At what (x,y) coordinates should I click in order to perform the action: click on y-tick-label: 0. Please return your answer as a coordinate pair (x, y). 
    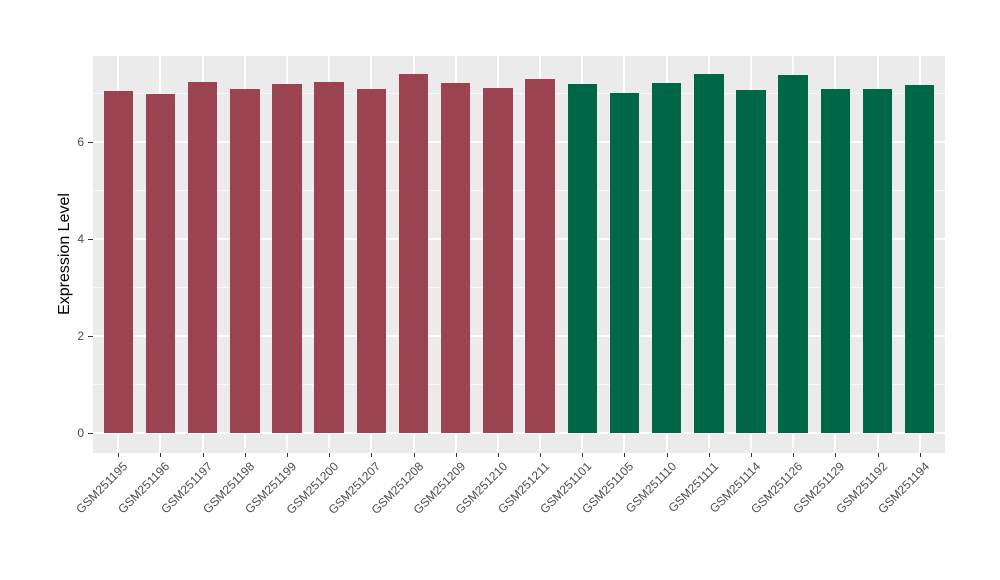
    Looking at the image, I should click on (80, 433).